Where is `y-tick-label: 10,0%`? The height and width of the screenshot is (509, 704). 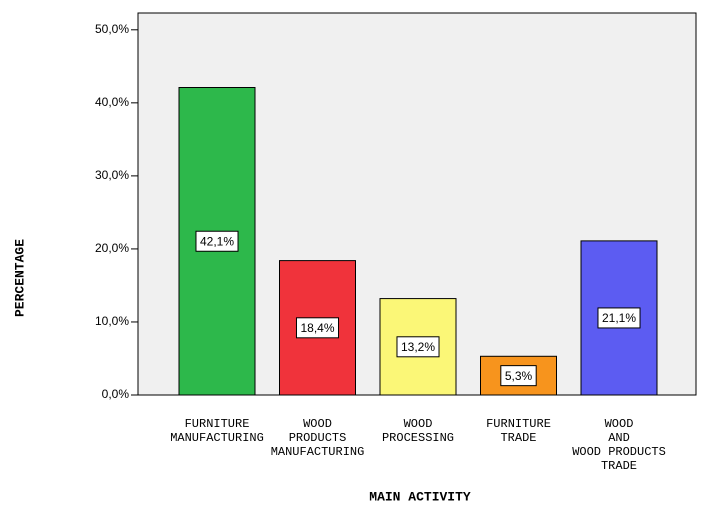
y-tick-label: 10,0% is located at coordinates (112, 321).